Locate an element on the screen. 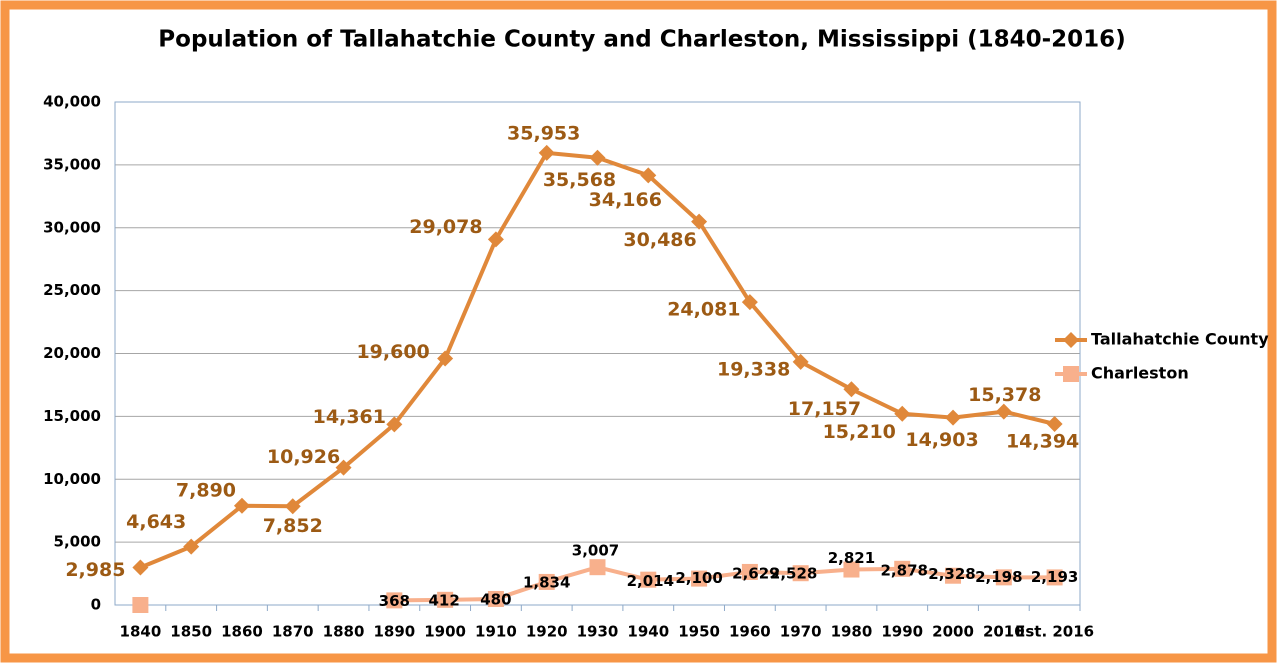 The height and width of the screenshot is (671, 1281). legend-label: Charleston is located at coordinates (1140, 373).